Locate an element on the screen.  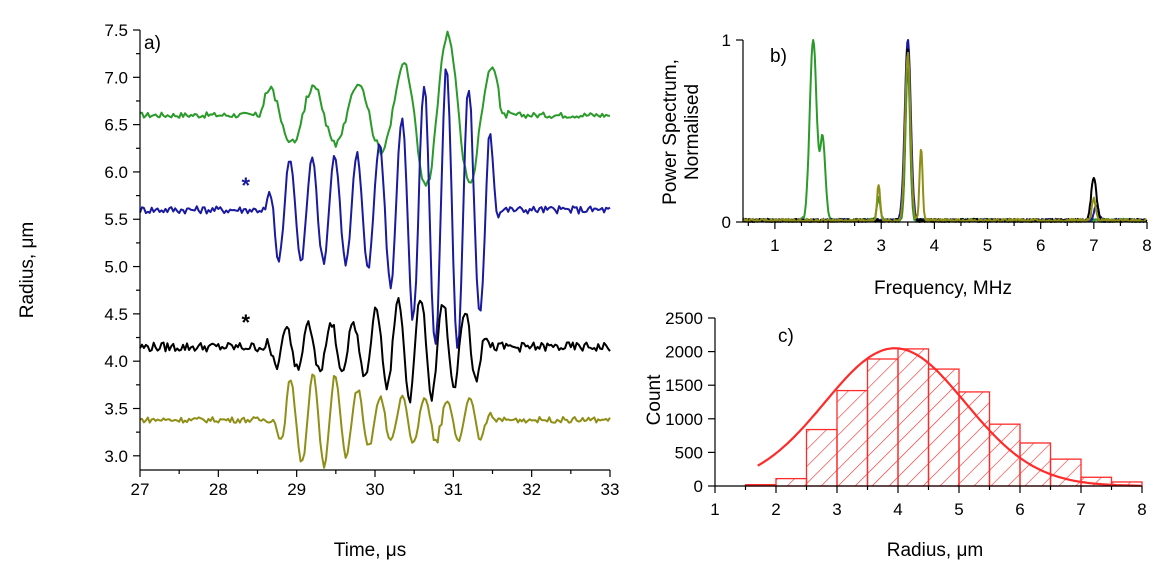
chart-a-x-tick-label: 27 is located at coordinates (140, 489).